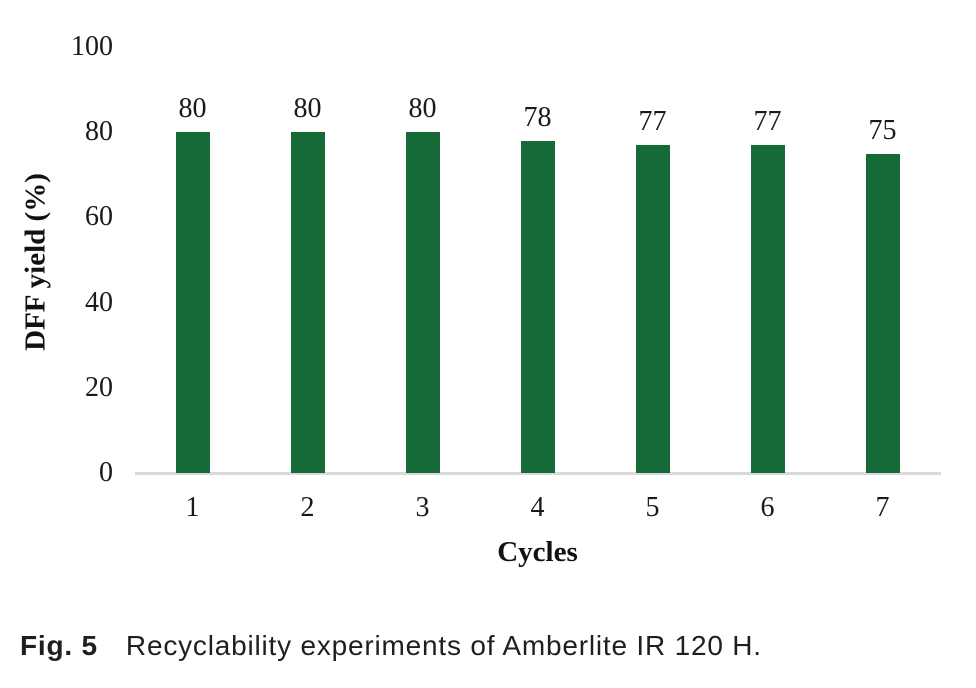 The image size is (976, 688). What do you see at coordinates (537, 552) in the screenshot?
I see `x-axis-title: Cycles` at bounding box center [537, 552].